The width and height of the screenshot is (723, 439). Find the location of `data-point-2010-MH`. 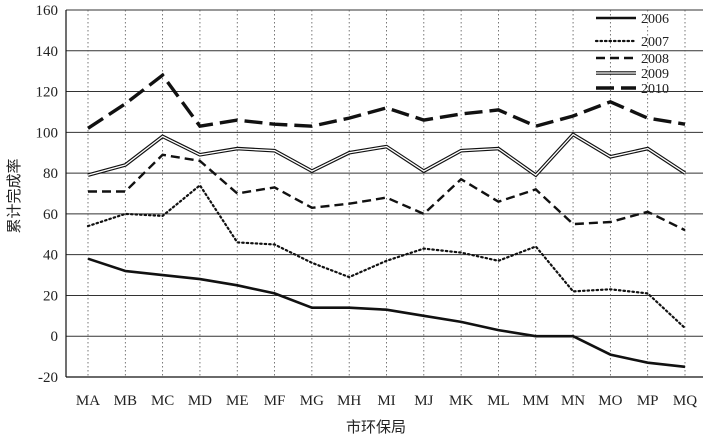

data-point-2010-MH is located at coordinates (349, 117).